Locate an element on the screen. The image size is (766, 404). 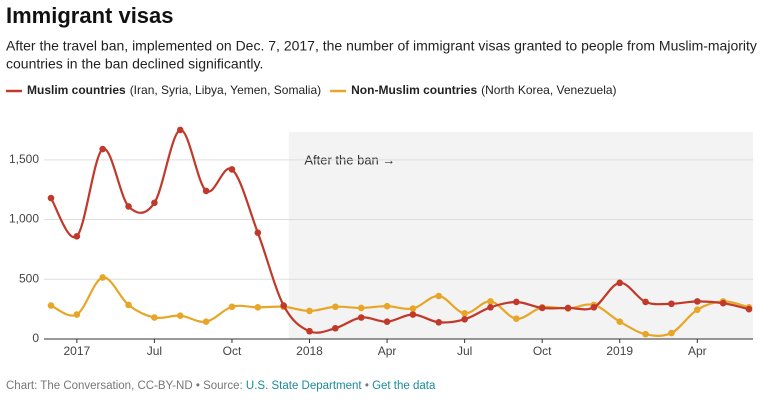
y-tick-label: 500 is located at coordinates (29, 278).